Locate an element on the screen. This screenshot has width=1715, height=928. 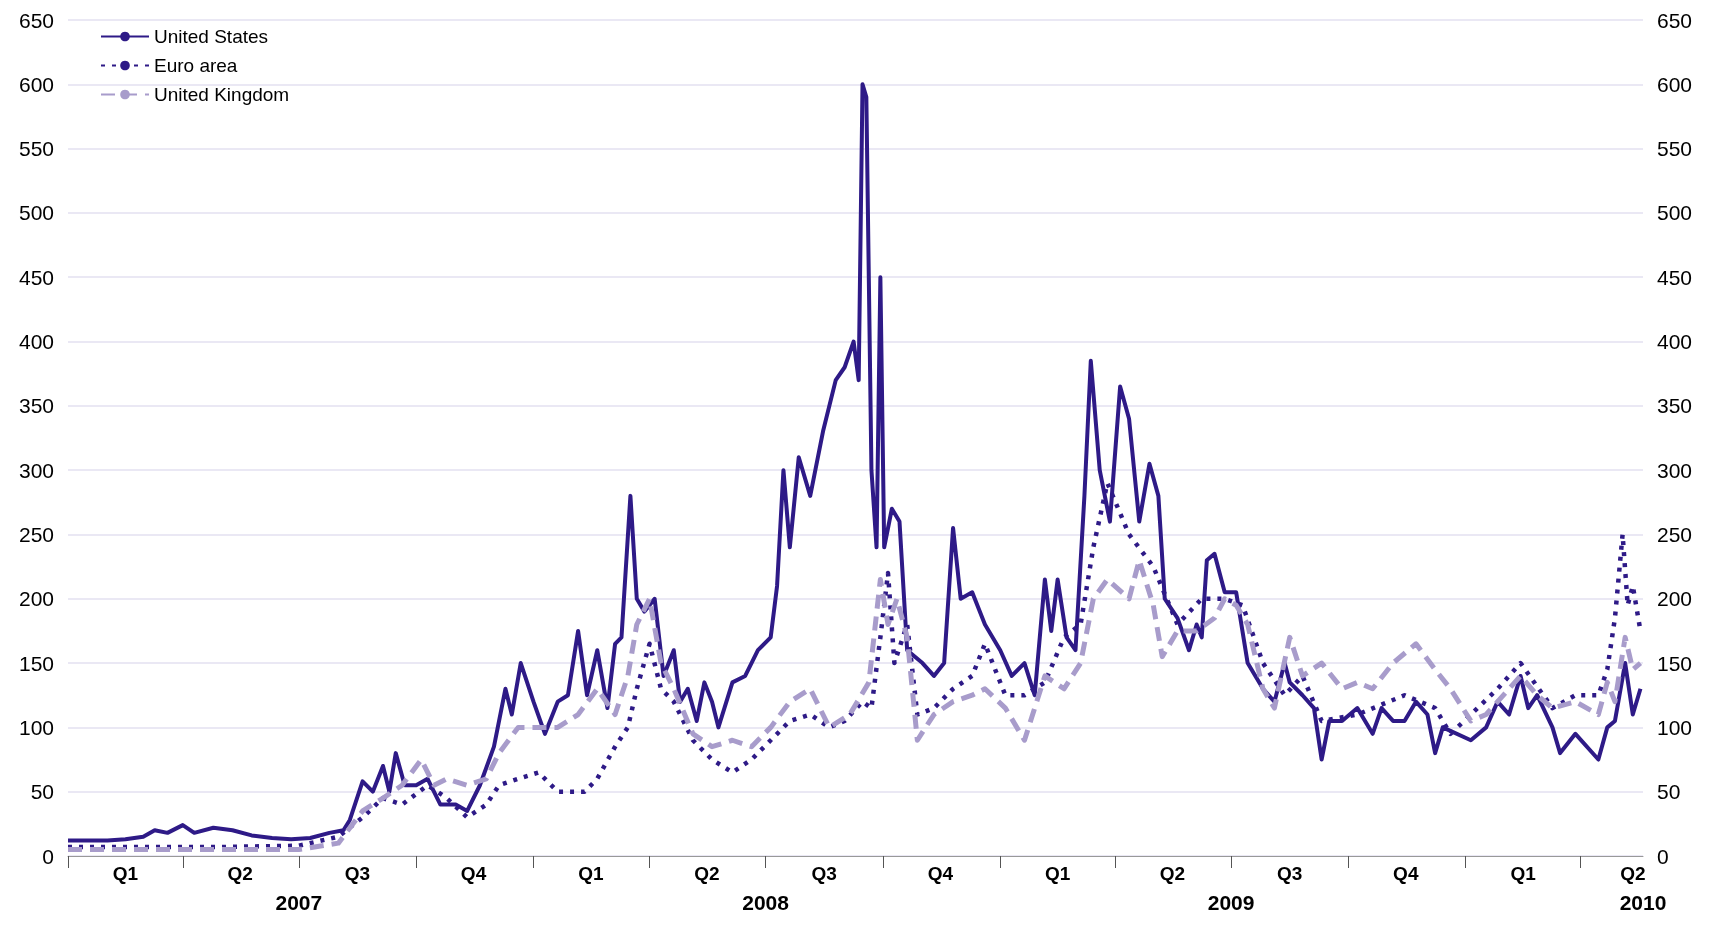
y2-tick-label: 650 is located at coordinates (1675, 20).